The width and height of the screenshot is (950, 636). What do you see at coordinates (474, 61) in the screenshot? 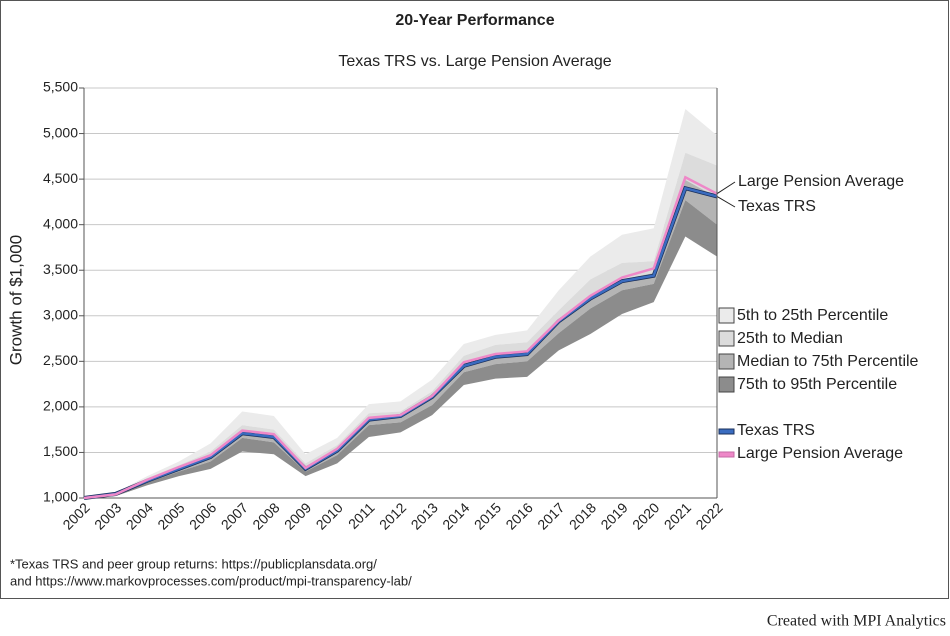
I see `chart-subtitle: Texas TRS vs. Large Pension Average` at bounding box center [474, 61].